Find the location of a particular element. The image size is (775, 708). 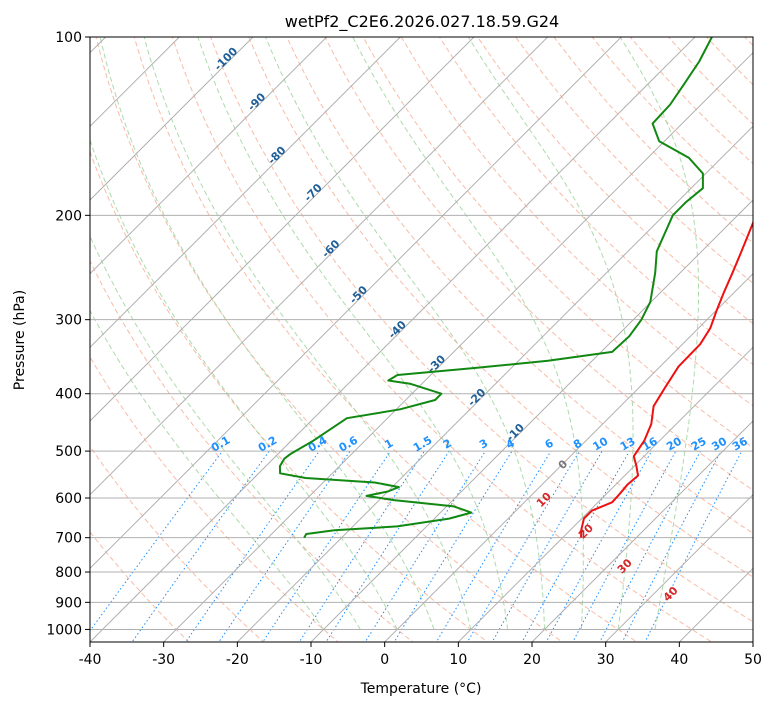

dry-adiabat-line is located at coordinates (140, 586).